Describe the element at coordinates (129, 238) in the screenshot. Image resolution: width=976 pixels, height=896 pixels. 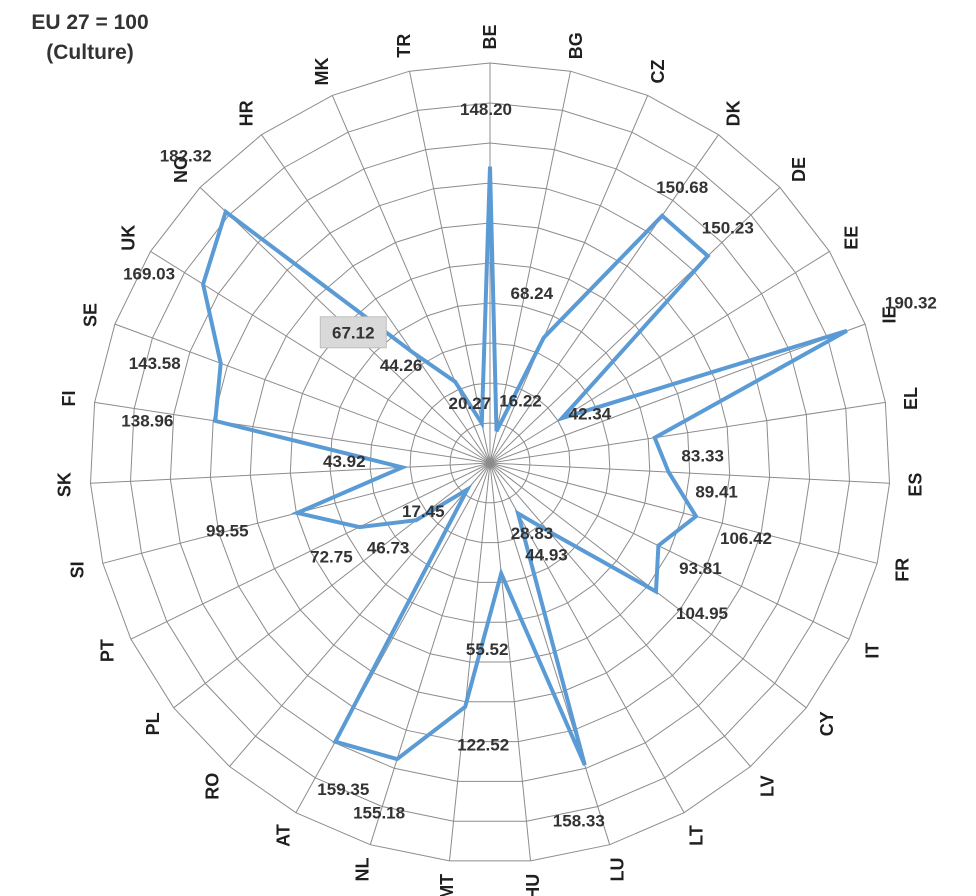
I see `category-label-uk: UK` at that location.